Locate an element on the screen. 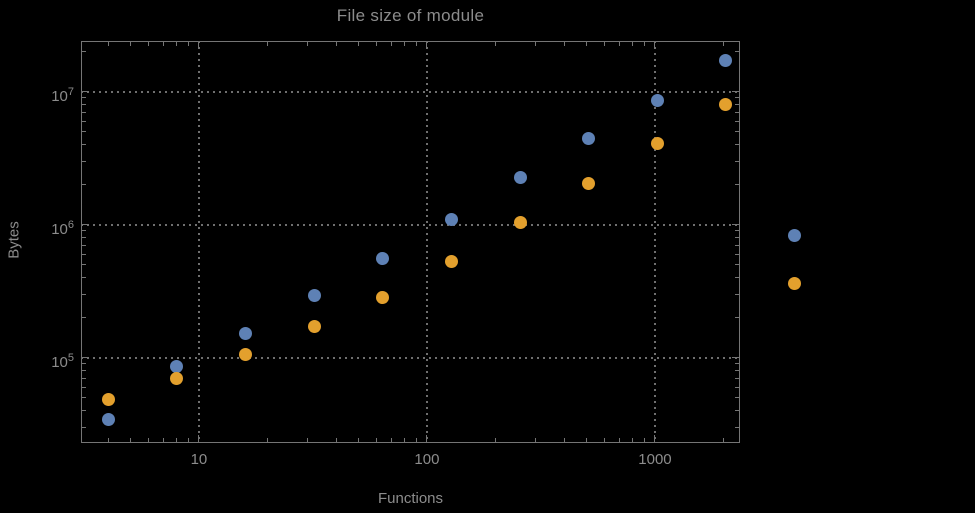  y-axis-label: Bytes is located at coordinates (14, 240).